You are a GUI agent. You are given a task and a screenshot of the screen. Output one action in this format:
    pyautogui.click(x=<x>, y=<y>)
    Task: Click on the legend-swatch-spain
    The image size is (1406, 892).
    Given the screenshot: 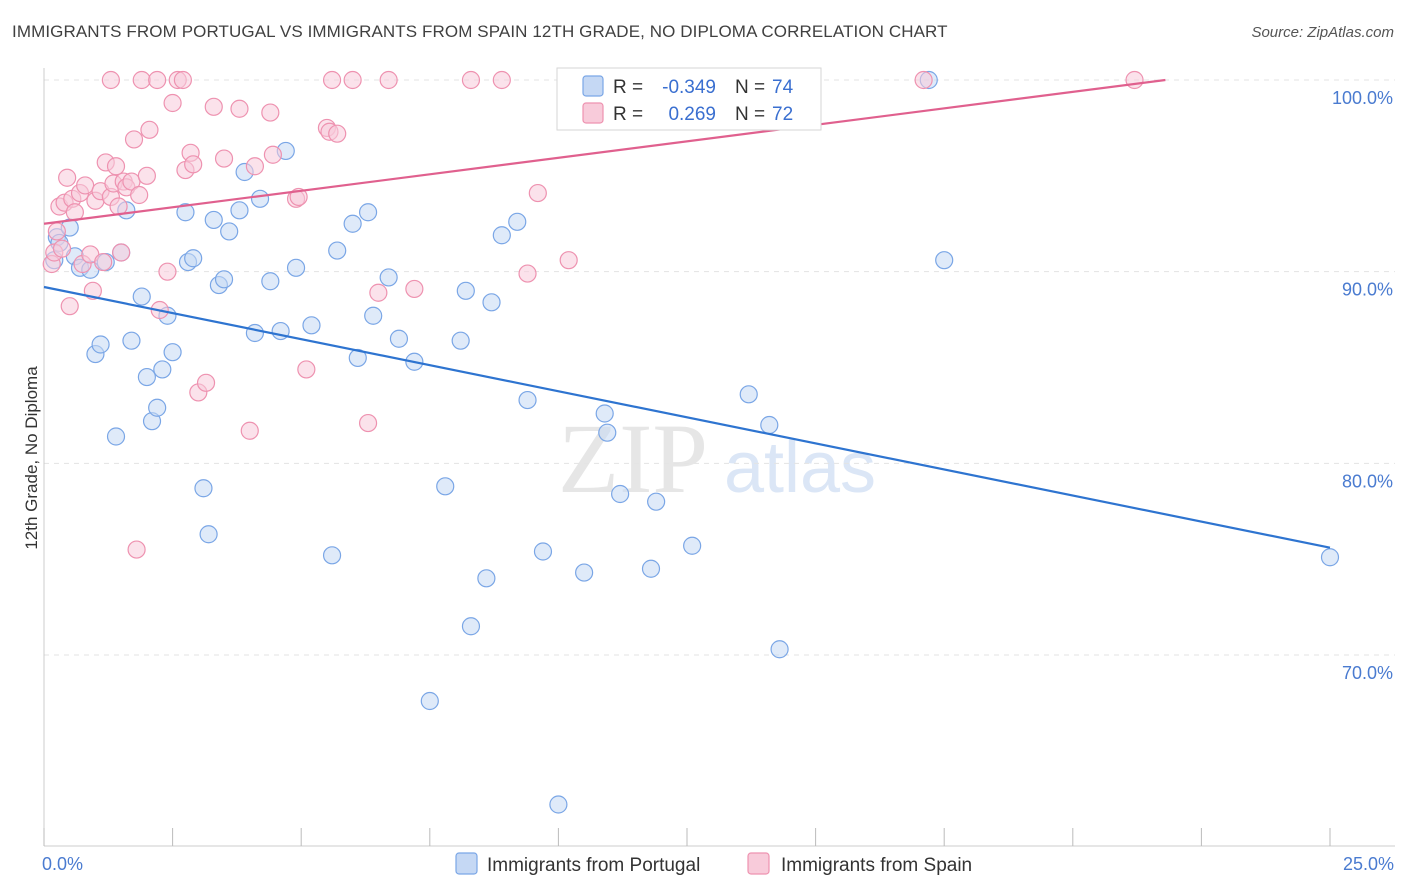 What is the action you would take?
    pyautogui.click(x=758, y=863)
    